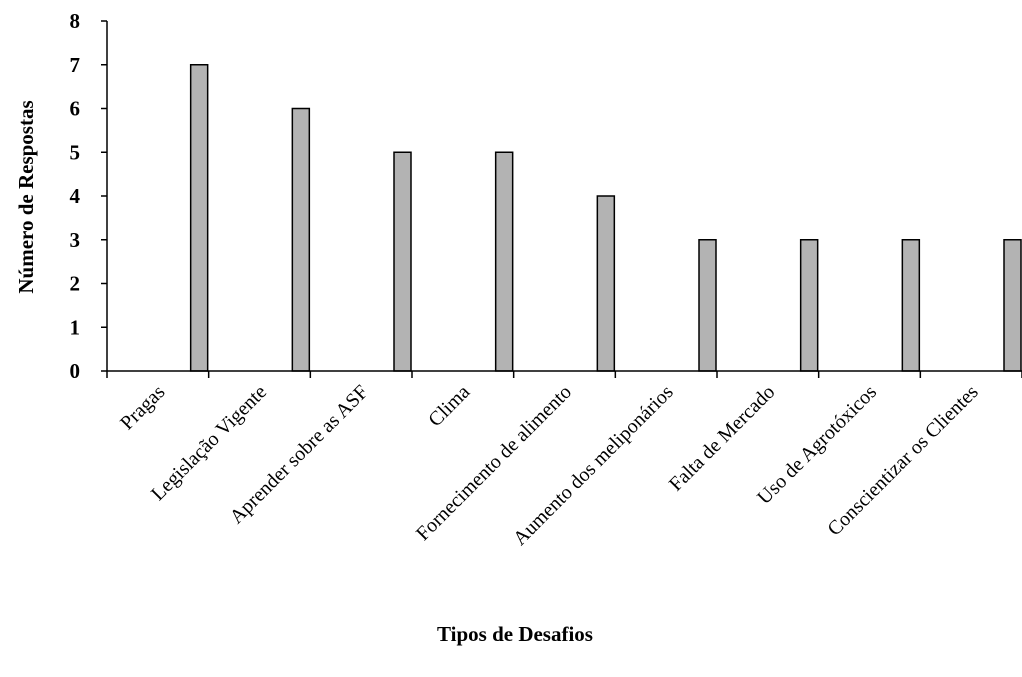 The image size is (1022, 677). What do you see at coordinates (75, 371) in the screenshot?
I see `y-tick-label: 0` at bounding box center [75, 371].